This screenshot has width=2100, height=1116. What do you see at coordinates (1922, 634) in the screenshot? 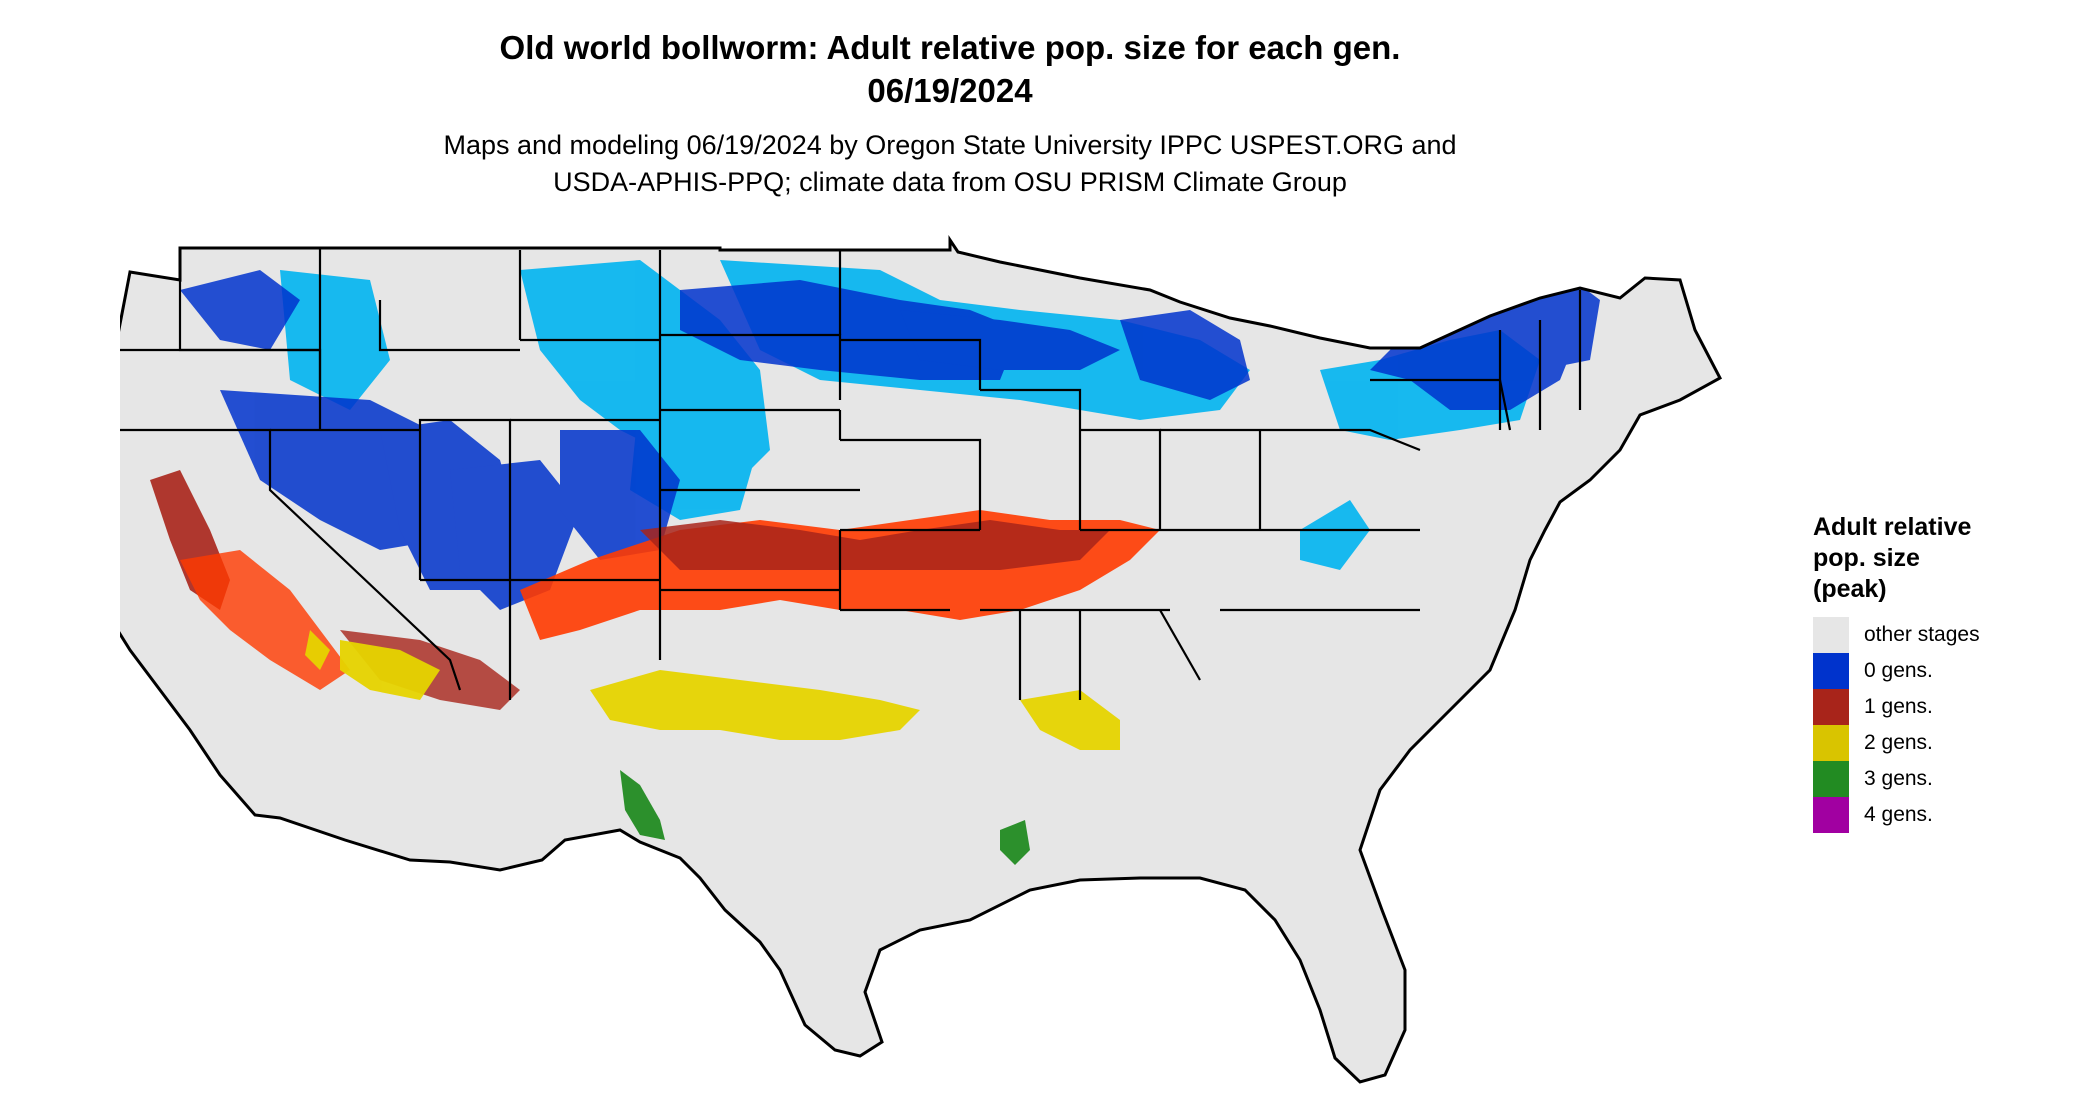
I see `legend-label: other stages` at bounding box center [1922, 634].